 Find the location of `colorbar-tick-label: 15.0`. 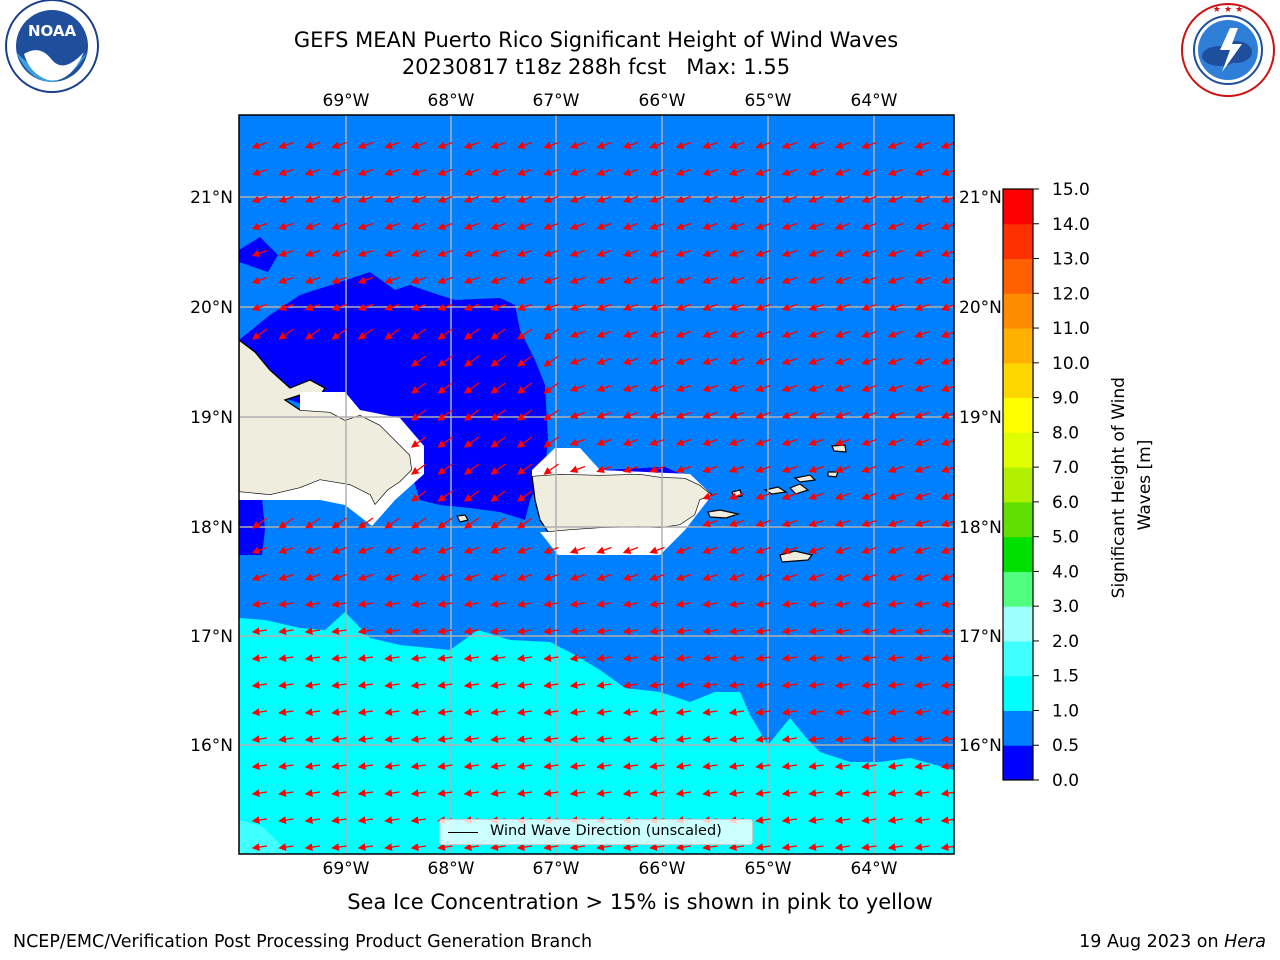

colorbar-tick-label: 15.0 is located at coordinates (1071, 190).